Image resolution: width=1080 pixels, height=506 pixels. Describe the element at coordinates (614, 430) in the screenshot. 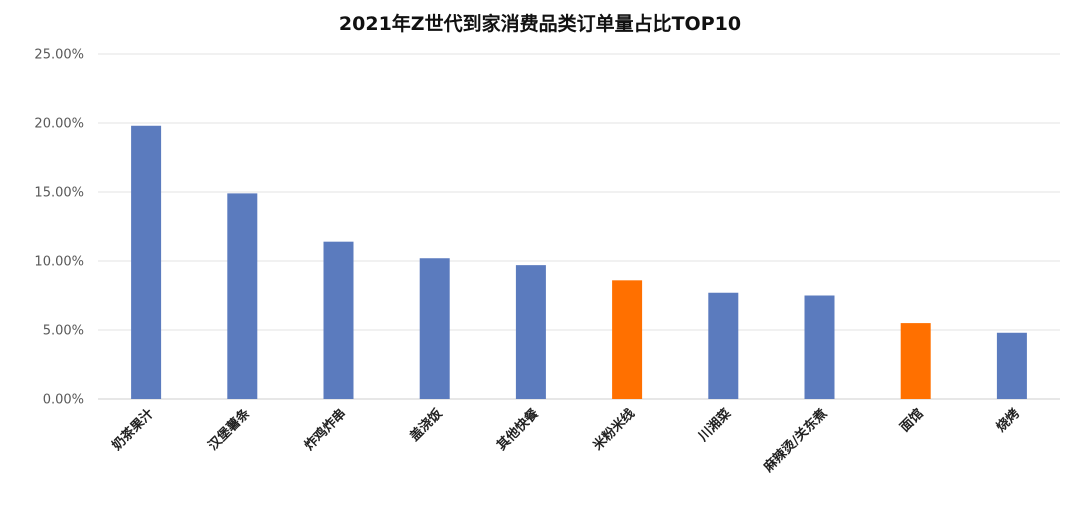

I see `x-tick-label: 米粉米线` at that location.